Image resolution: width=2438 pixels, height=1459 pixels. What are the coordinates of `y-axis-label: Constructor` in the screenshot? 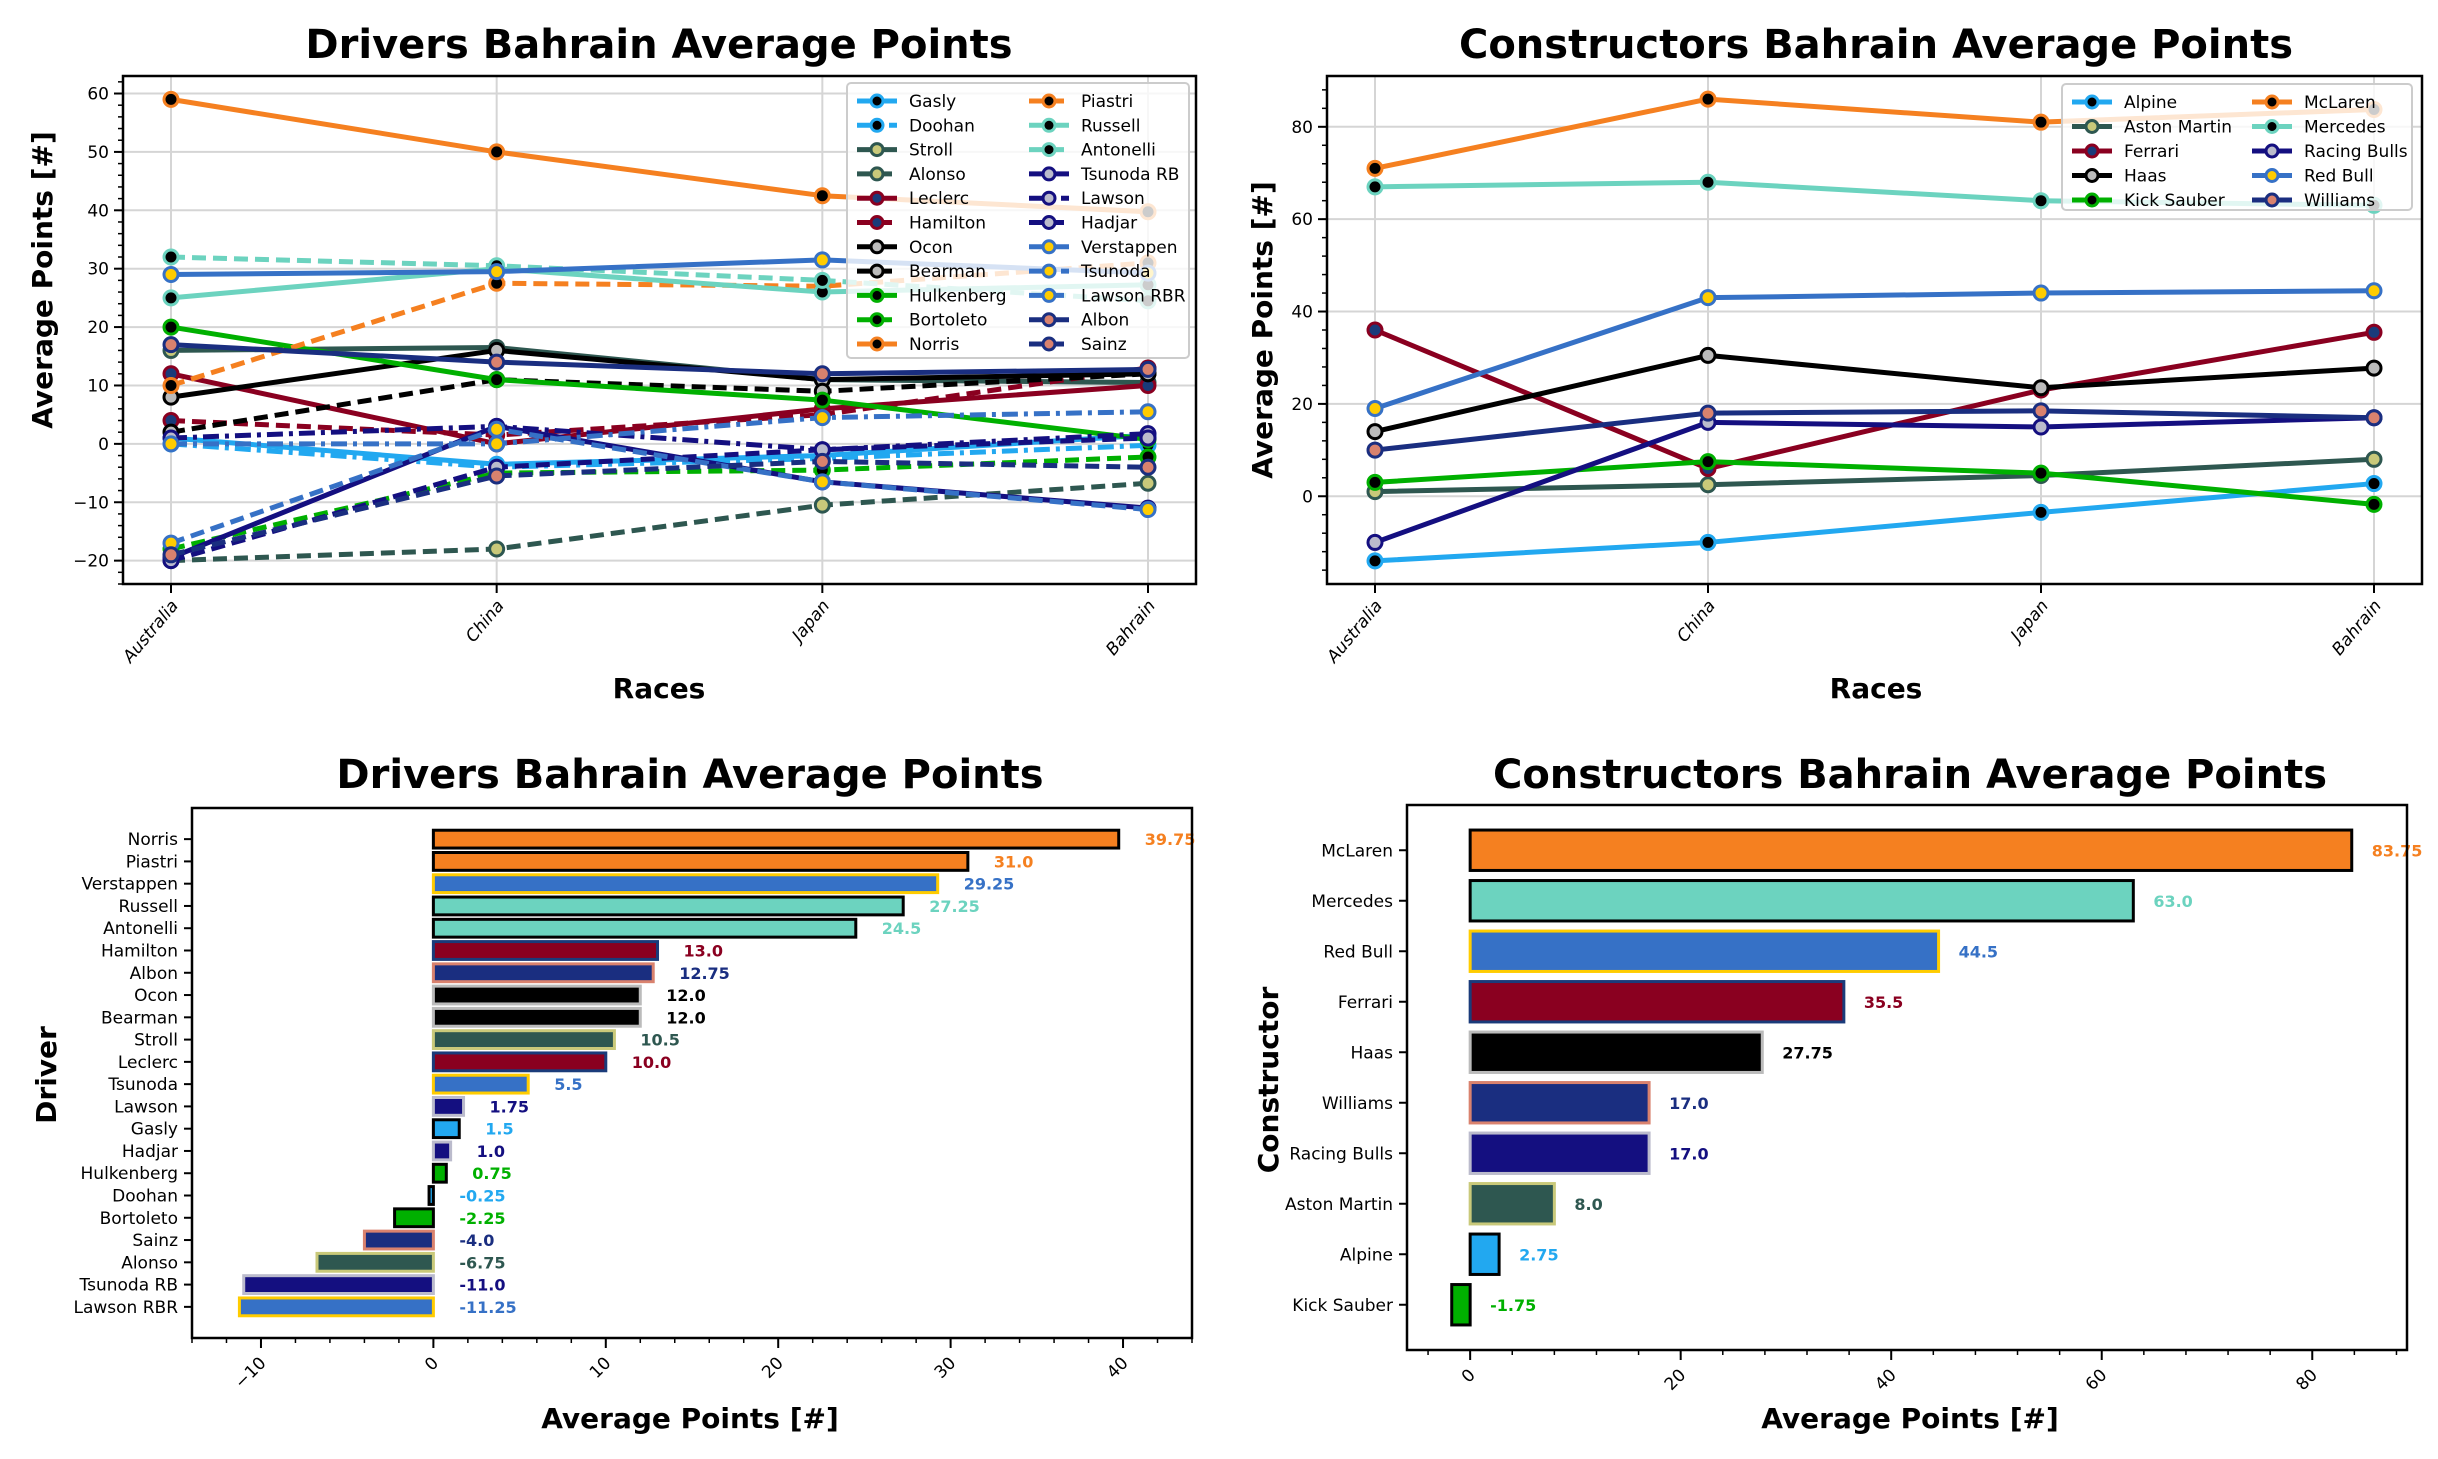 It's located at (1268, 1080).